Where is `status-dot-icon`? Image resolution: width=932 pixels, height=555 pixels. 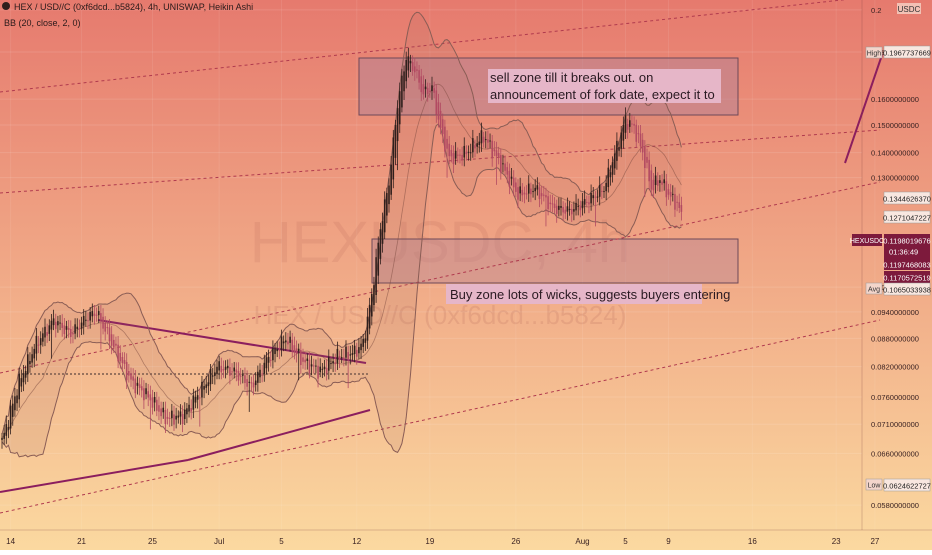
status-dot-icon is located at coordinates (6, 6).